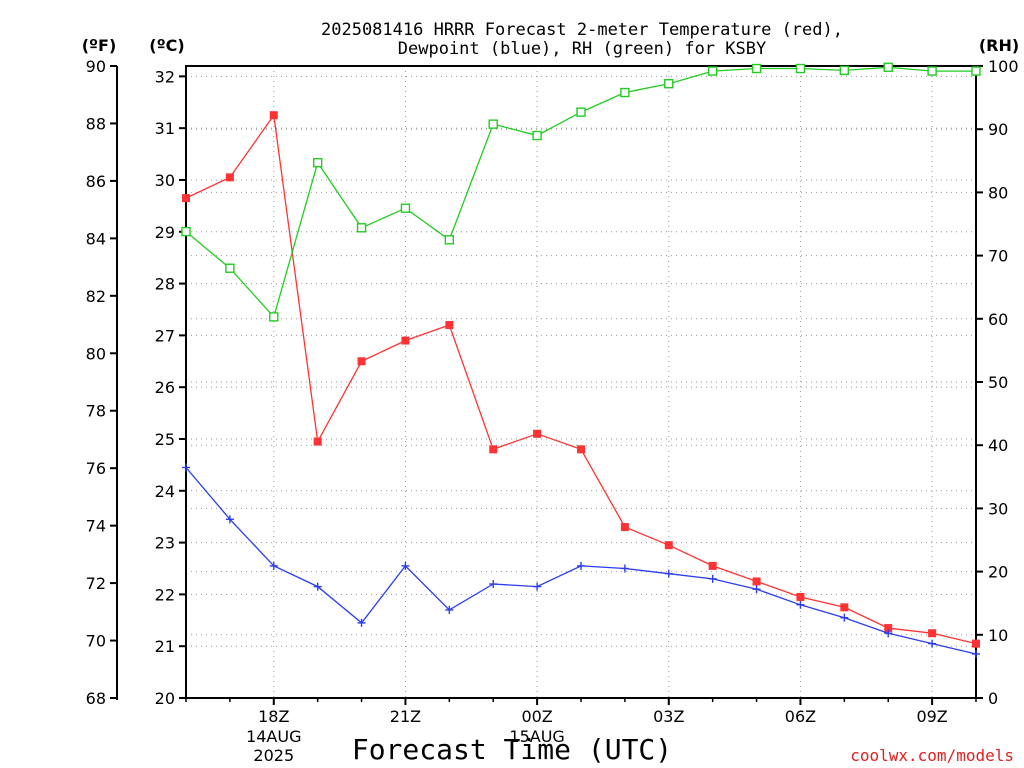  Describe the element at coordinates (800, 716) in the screenshot. I see `x-tick-label: 06Z` at that location.